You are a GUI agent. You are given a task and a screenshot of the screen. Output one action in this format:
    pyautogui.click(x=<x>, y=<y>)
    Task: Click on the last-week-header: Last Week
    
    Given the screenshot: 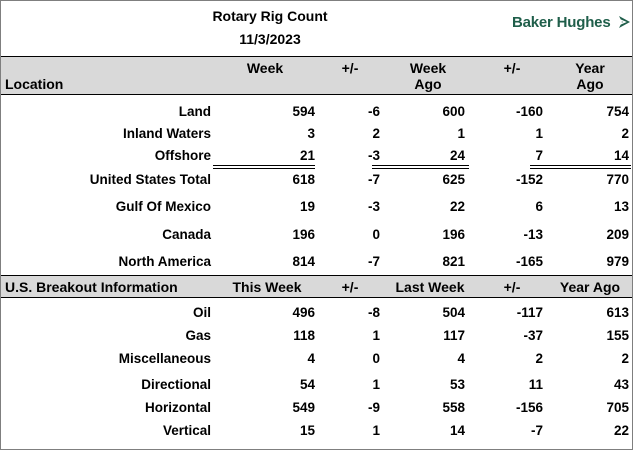 What is the action you would take?
    pyautogui.click(x=430, y=287)
    